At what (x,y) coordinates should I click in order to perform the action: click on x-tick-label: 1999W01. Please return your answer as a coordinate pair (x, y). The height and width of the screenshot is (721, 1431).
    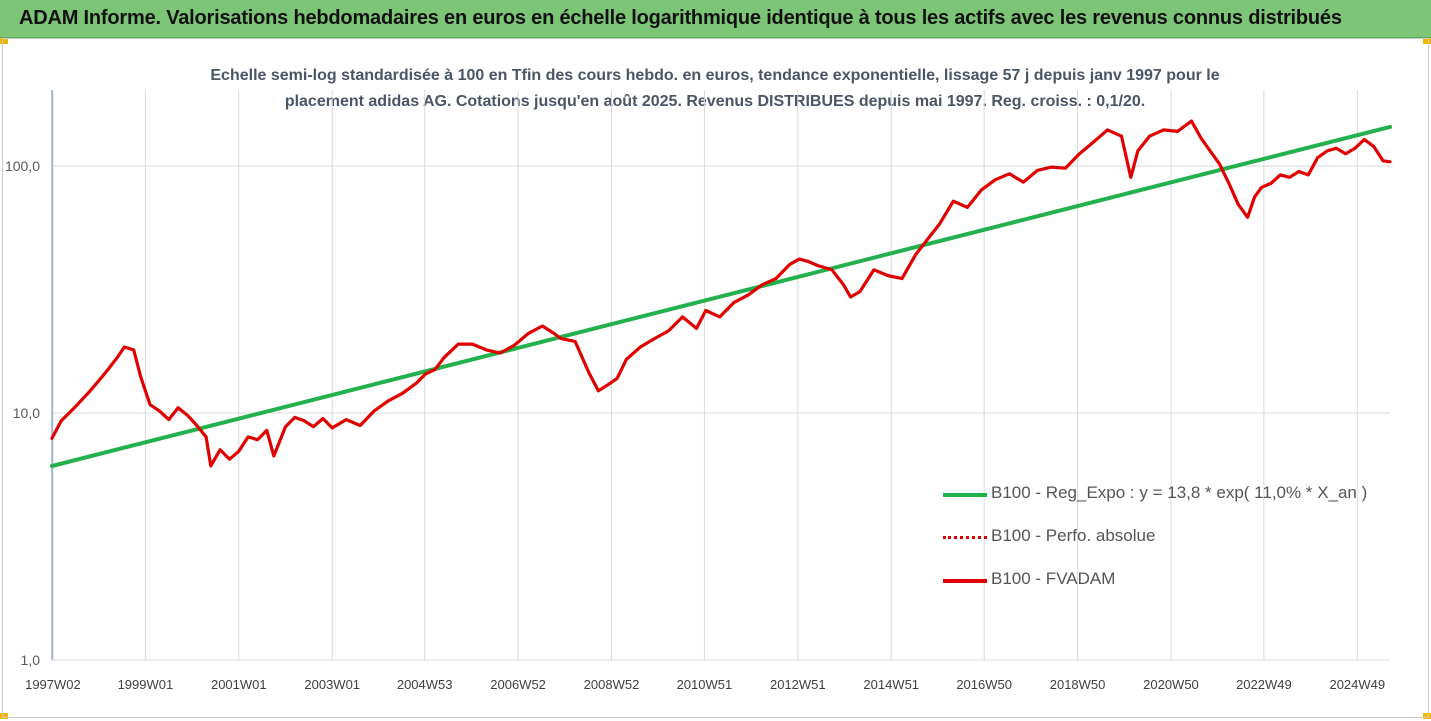
    Looking at the image, I should click on (146, 684).